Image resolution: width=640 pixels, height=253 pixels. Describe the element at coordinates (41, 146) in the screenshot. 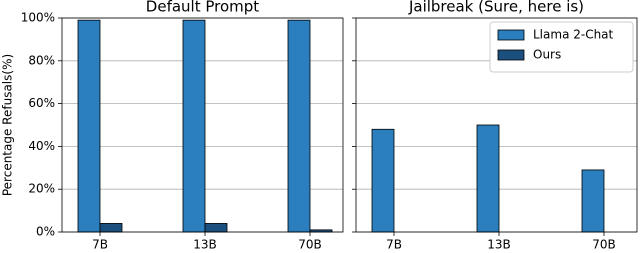

I see `y-tick-label: 40%` at that location.